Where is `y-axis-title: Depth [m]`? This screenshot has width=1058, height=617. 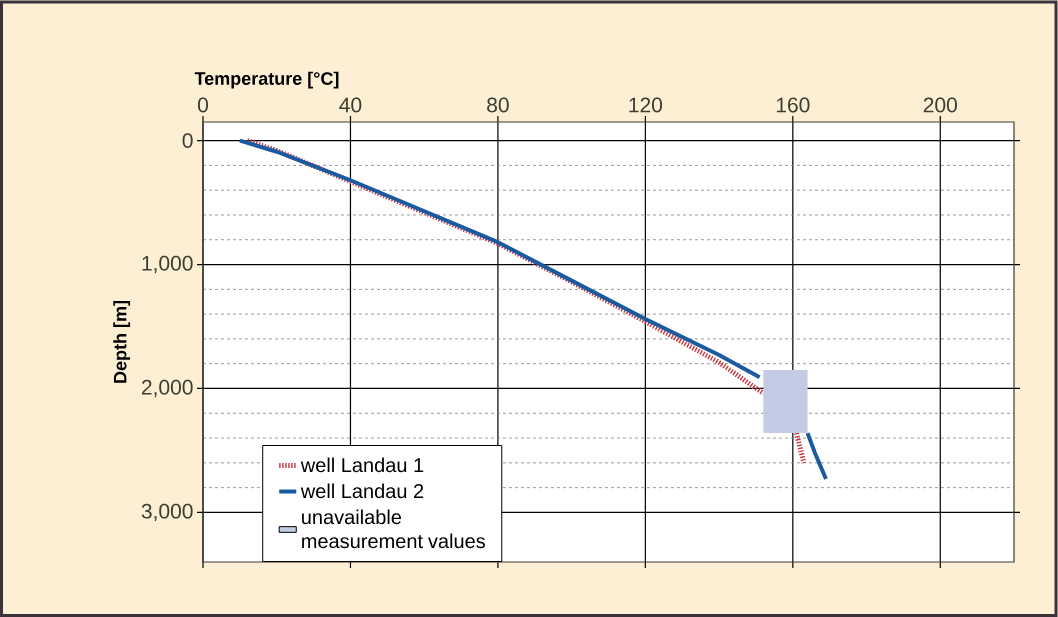 y-axis-title: Depth [m] is located at coordinates (122, 342).